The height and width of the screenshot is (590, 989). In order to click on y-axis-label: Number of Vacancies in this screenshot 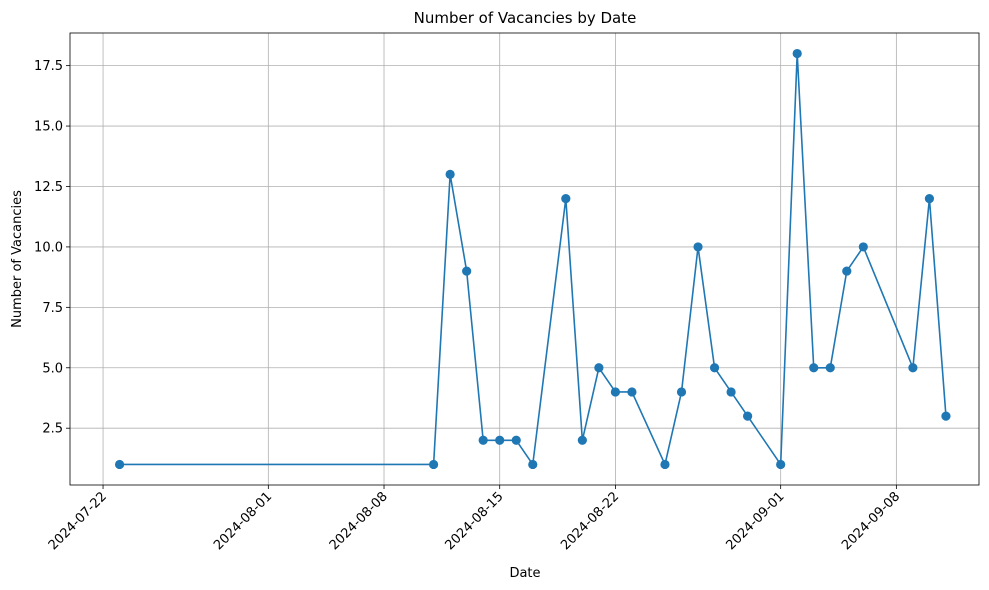, I will do `click(17, 259)`.